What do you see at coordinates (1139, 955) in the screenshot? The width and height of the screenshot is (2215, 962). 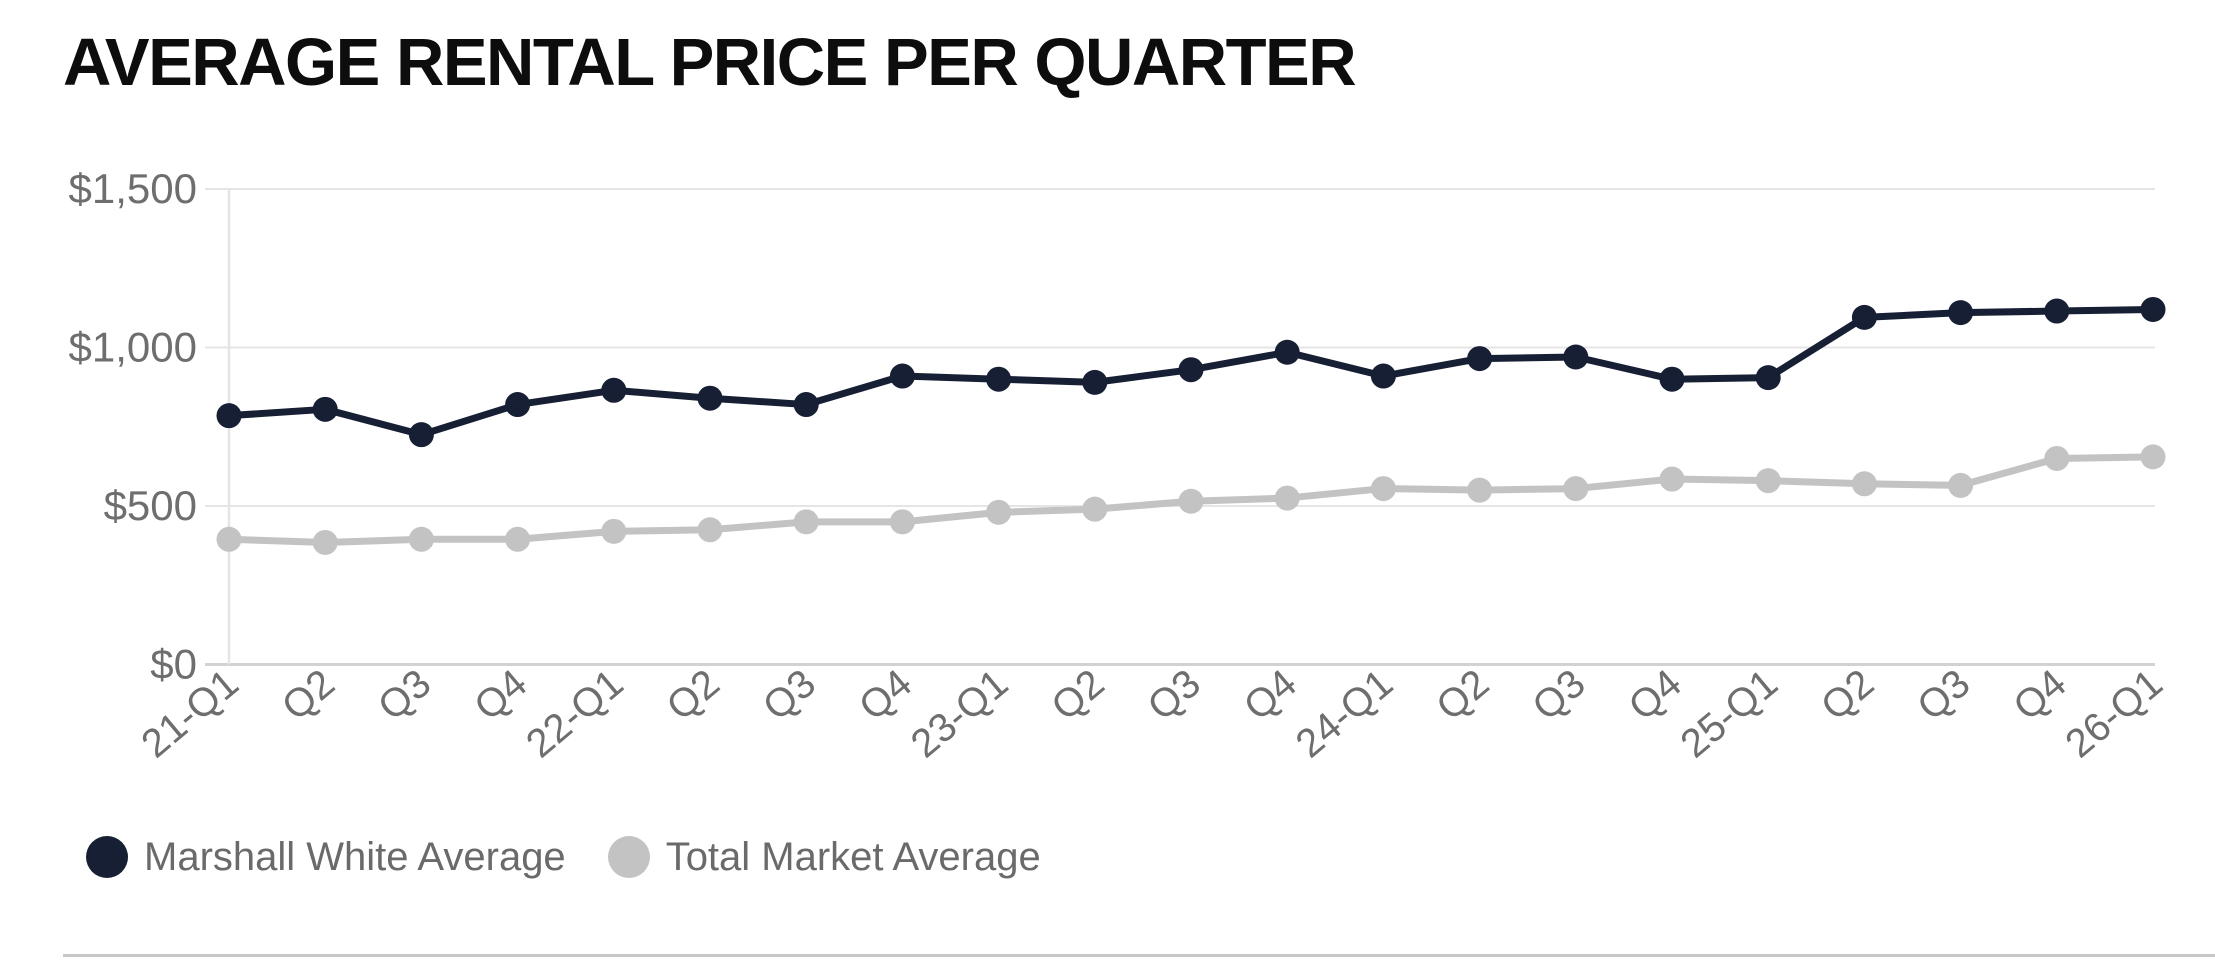 I see `bottom-divider` at bounding box center [1139, 955].